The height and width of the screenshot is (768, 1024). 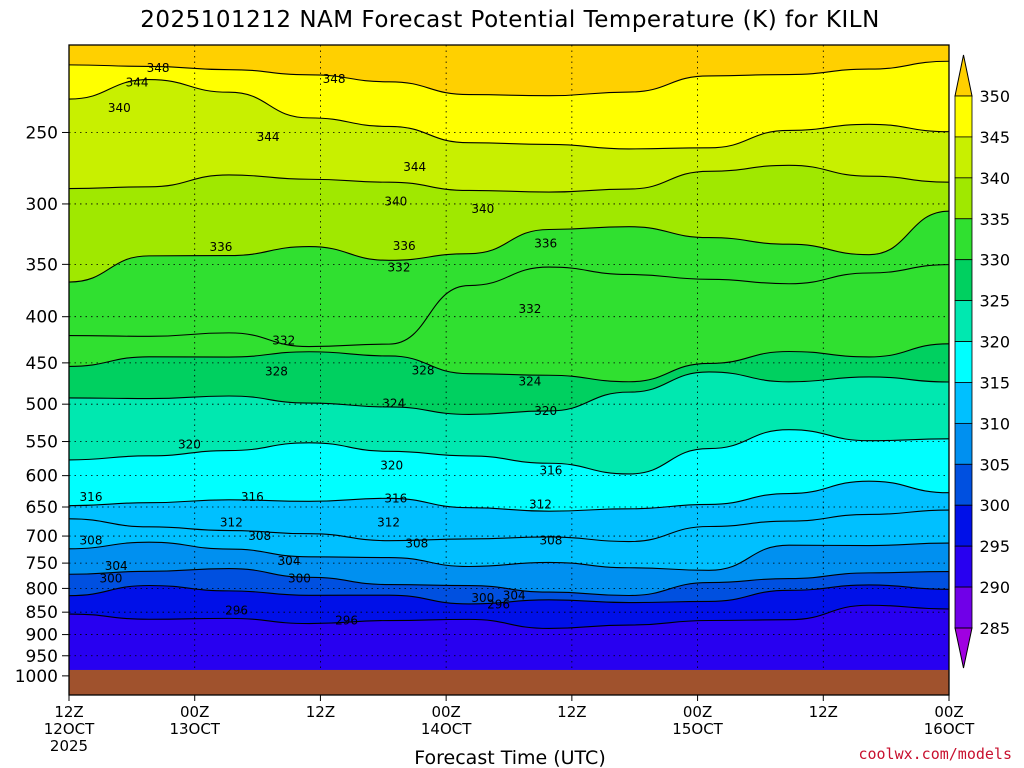 I want to click on contour-label-340-7: 340, so click(x=482, y=209).